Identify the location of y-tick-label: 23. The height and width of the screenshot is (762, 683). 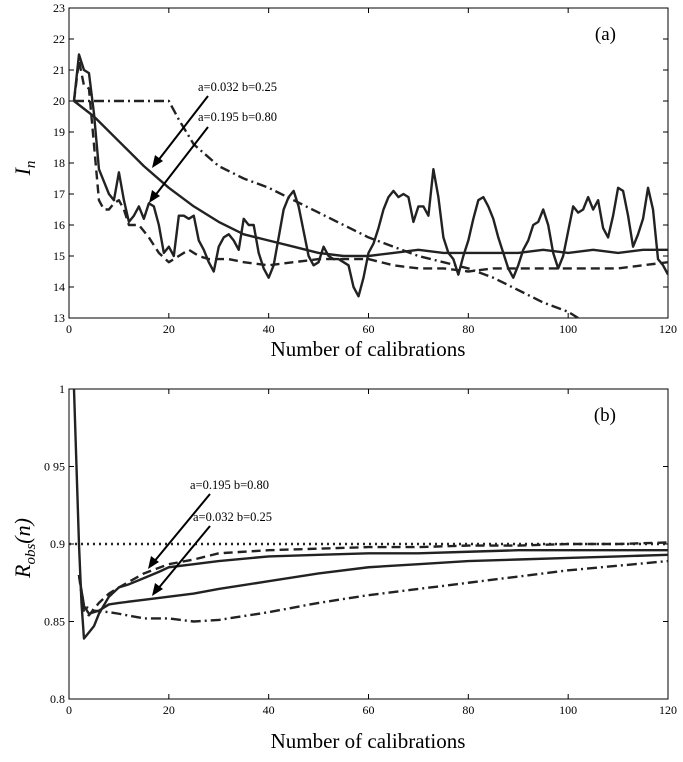
(59, 8).